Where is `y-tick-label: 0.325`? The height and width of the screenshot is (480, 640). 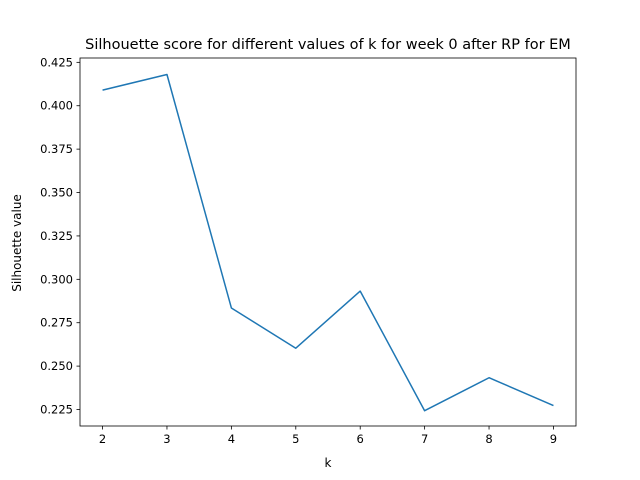
y-tick-label: 0.325 is located at coordinates (56, 236).